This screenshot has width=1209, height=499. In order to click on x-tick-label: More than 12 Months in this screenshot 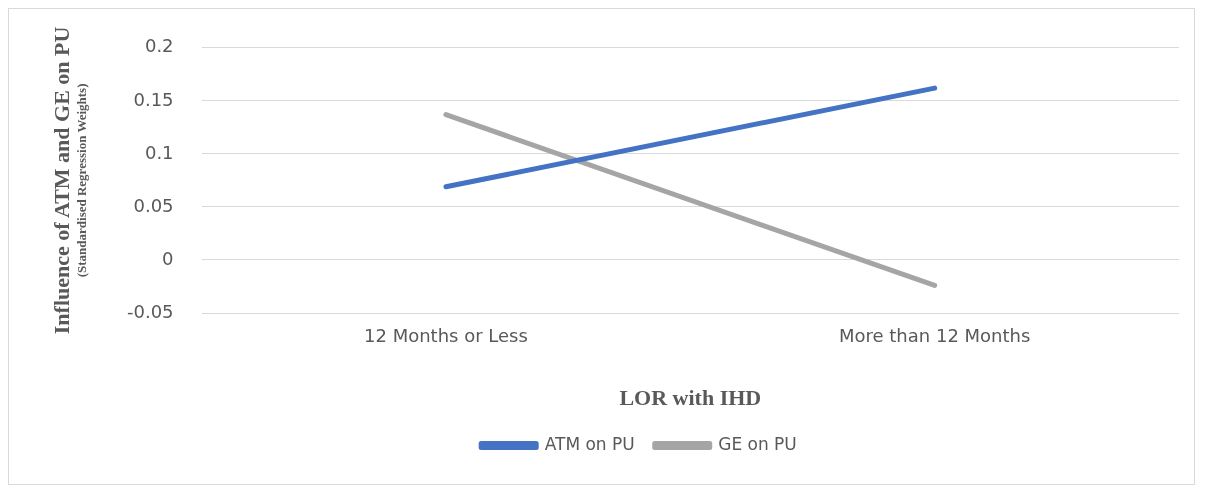, I will do `click(934, 336)`.